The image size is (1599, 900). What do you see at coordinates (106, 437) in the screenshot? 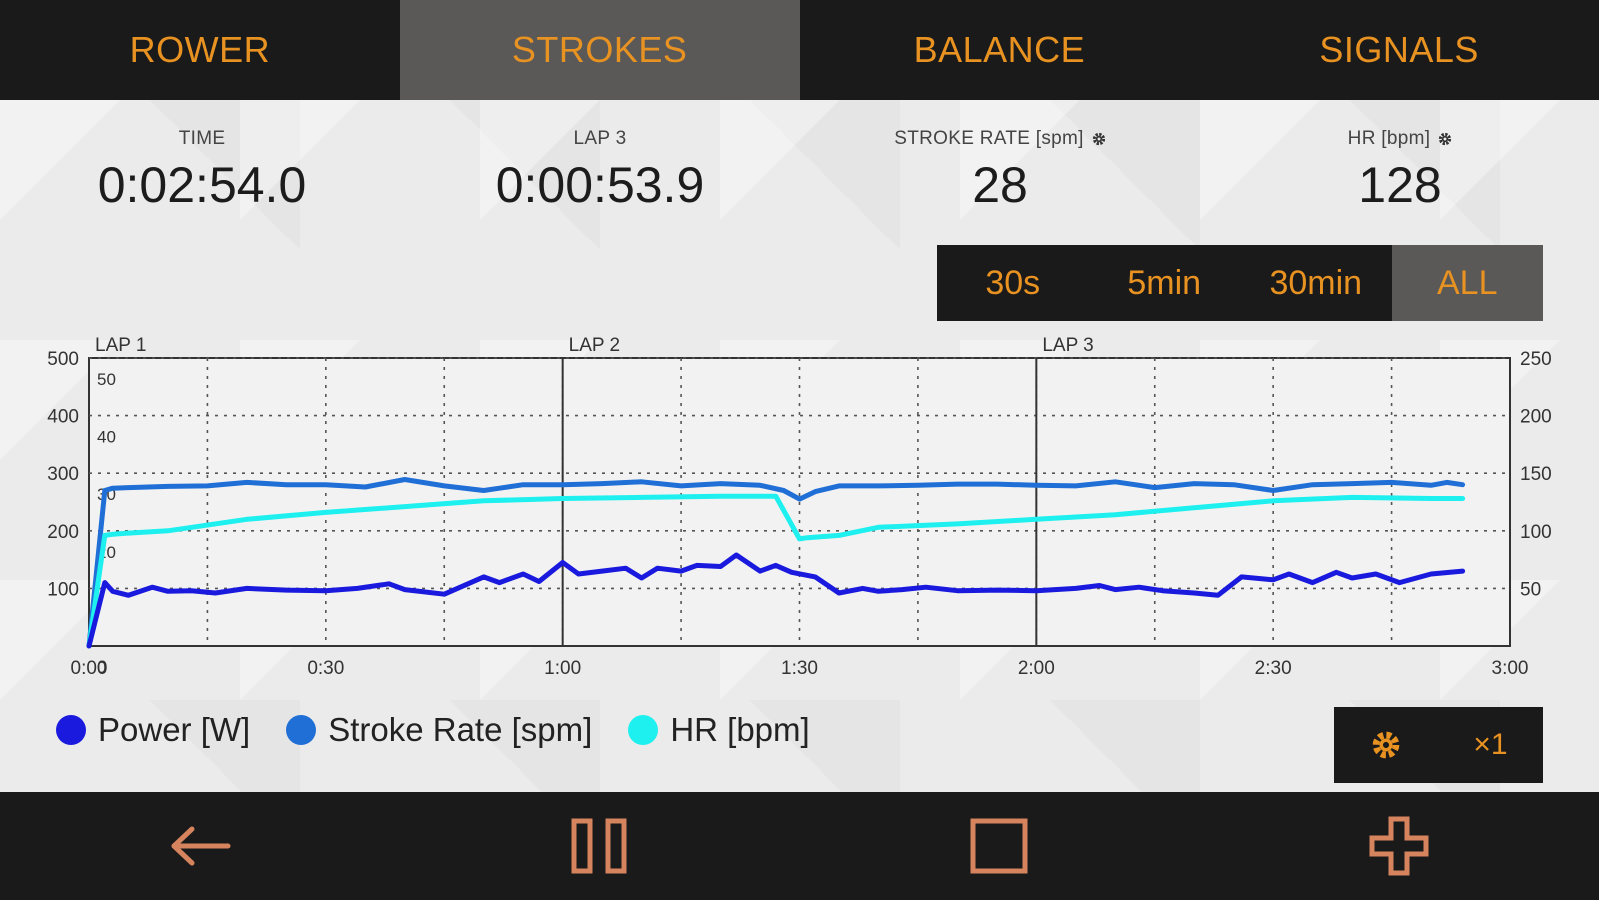
I see `y-tick-label-stroke-rate: 40` at bounding box center [106, 437].